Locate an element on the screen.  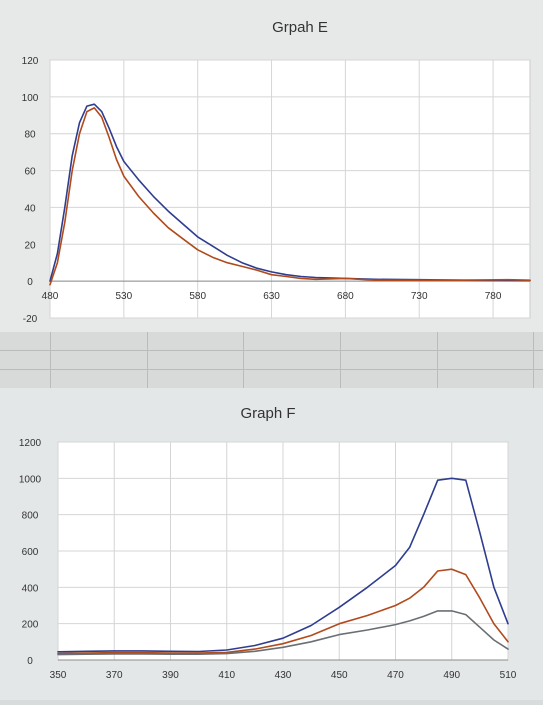
y-tick-label: 600 is located at coordinates (30, 552).